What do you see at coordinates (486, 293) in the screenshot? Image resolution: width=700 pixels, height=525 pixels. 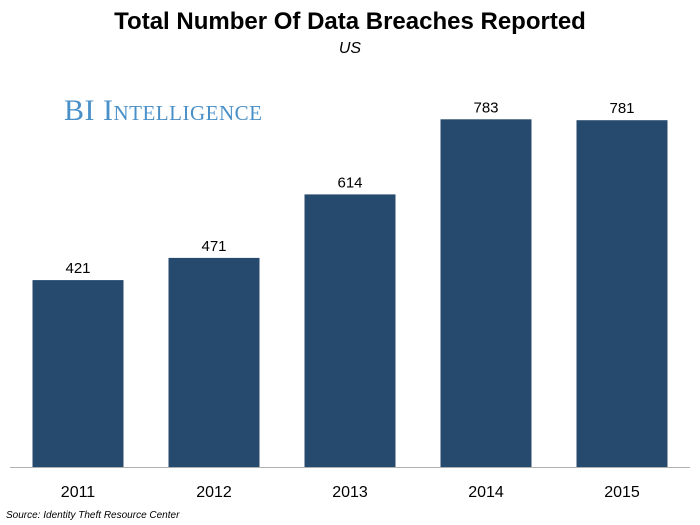 I see `bar-2014` at bounding box center [486, 293].